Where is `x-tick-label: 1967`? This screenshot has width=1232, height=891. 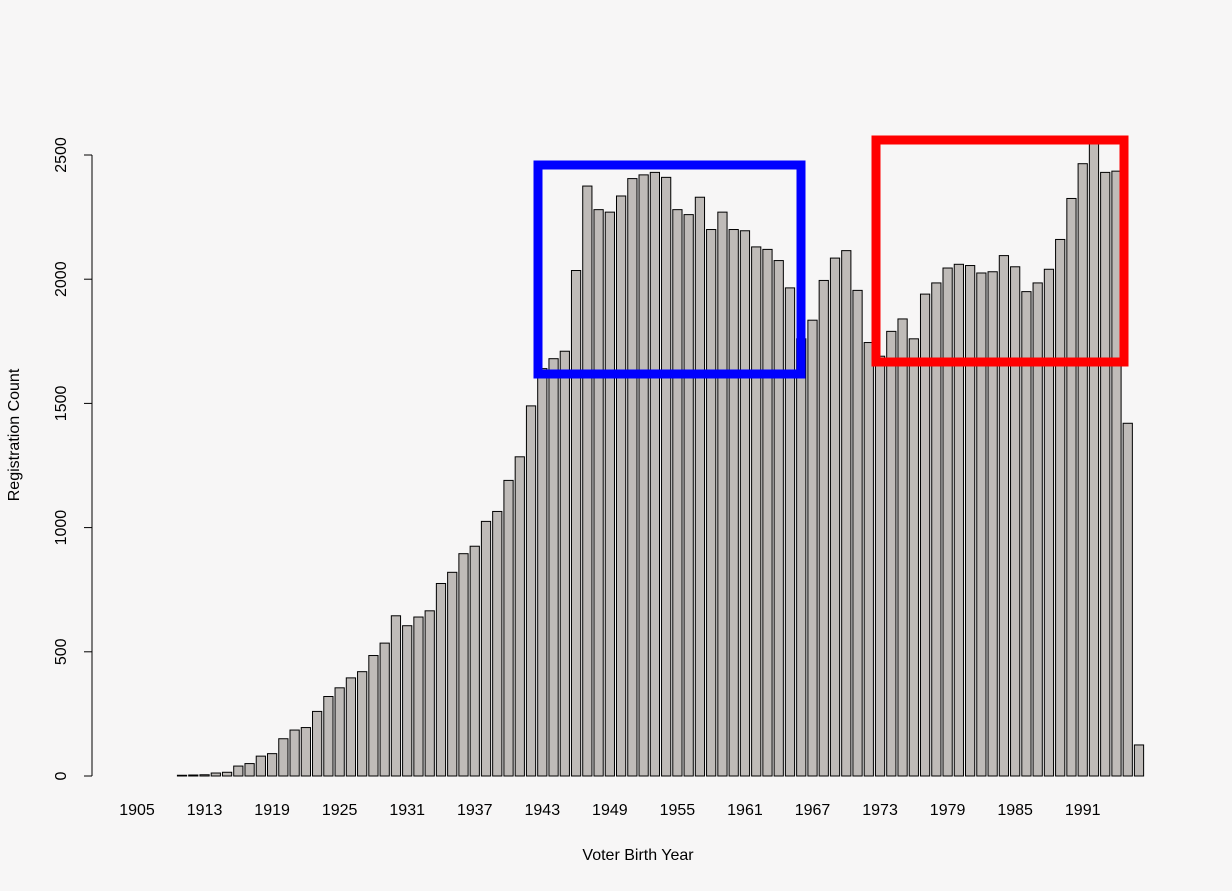 x-tick-label: 1967 is located at coordinates (813, 810).